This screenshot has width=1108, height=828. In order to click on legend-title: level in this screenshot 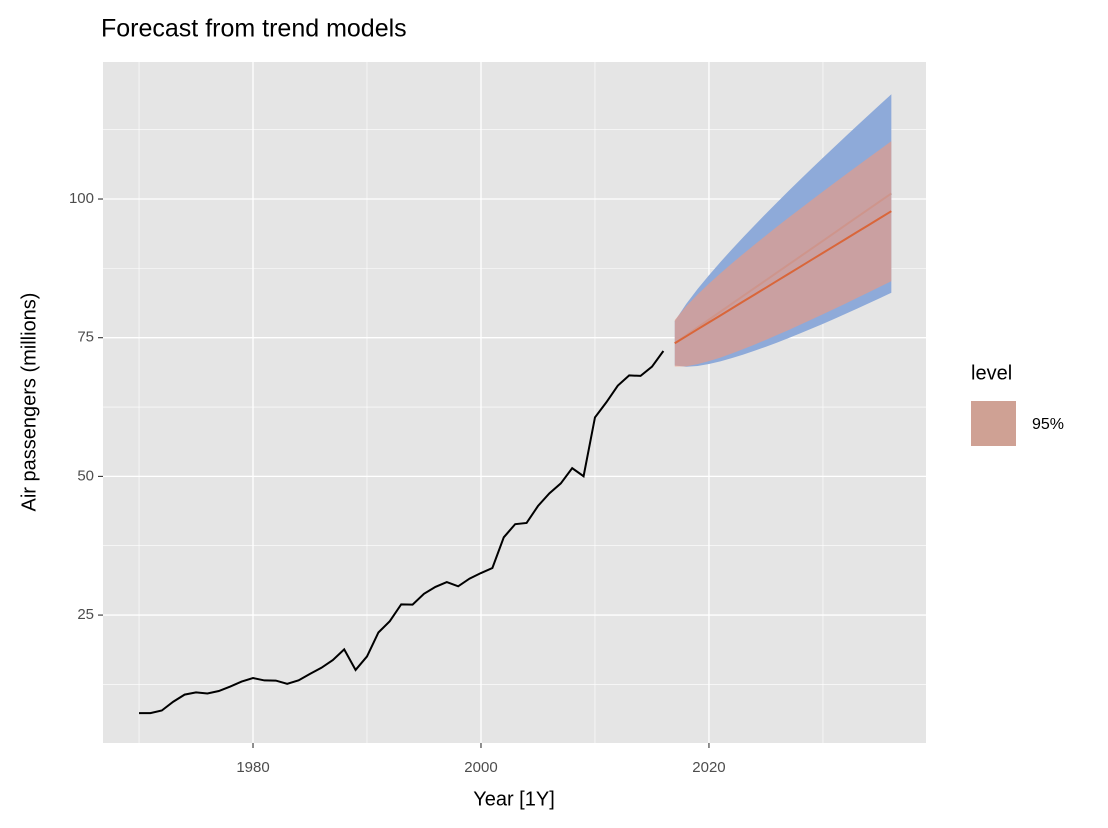, I will do `click(991, 373)`.